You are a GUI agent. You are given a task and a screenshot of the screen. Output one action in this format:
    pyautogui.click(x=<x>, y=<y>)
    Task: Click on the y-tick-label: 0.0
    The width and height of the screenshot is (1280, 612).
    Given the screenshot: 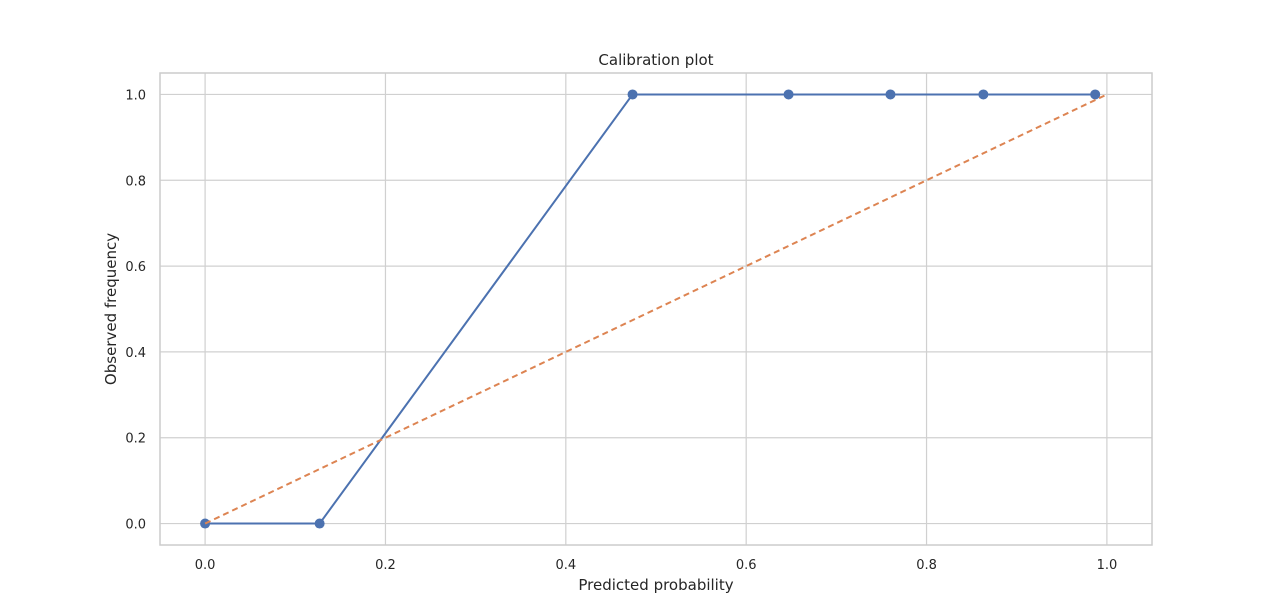 What is the action you would take?
    pyautogui.click(x=135, y=525)
    